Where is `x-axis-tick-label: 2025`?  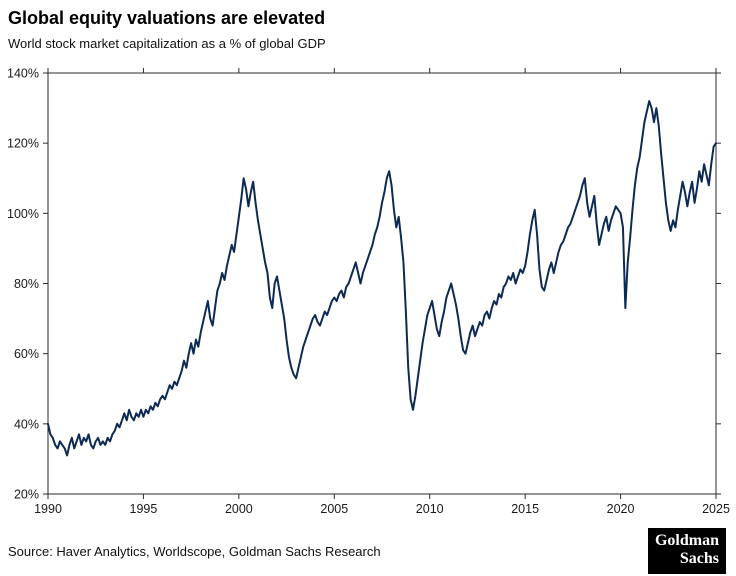
x-axis-tick-label: 2025 is located at coordinates (716, 509).